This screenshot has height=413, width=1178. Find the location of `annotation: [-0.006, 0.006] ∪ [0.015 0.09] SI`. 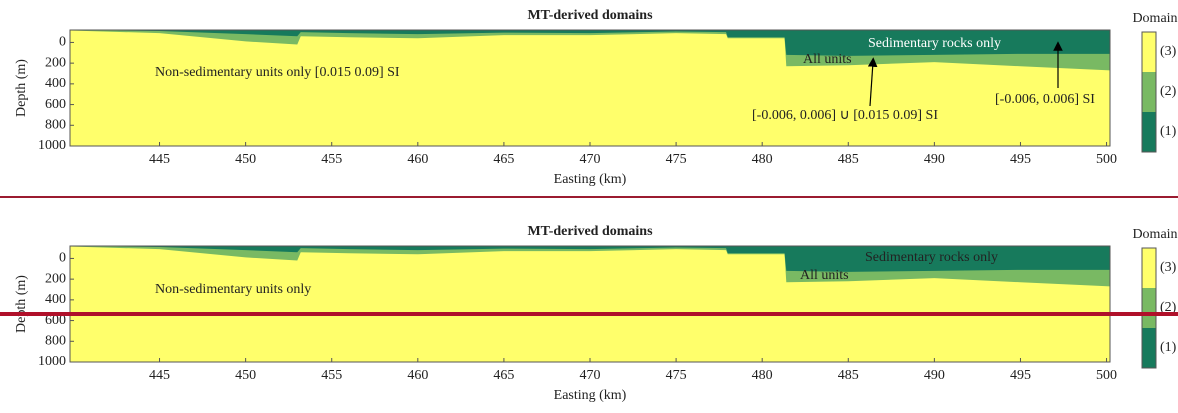

annotation: [-0.006, 0.006] ∪ [0.015 0.09] SI is located at coordinates (845, 115).